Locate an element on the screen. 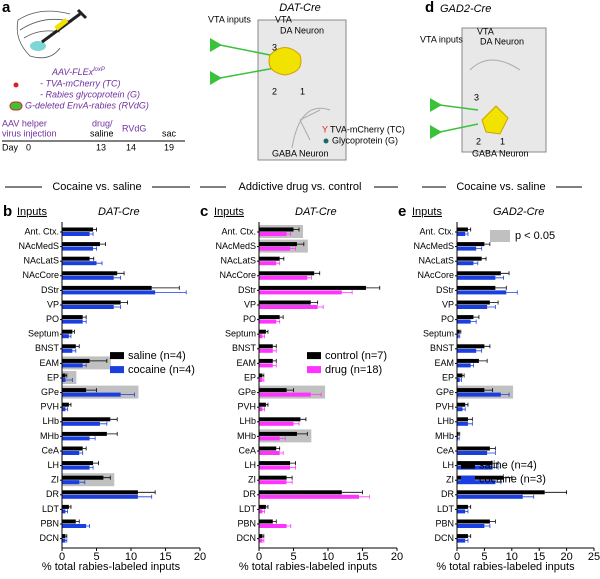 This screenshot has height=579, width=600. da-neuron is located at coordinates (495, 65).